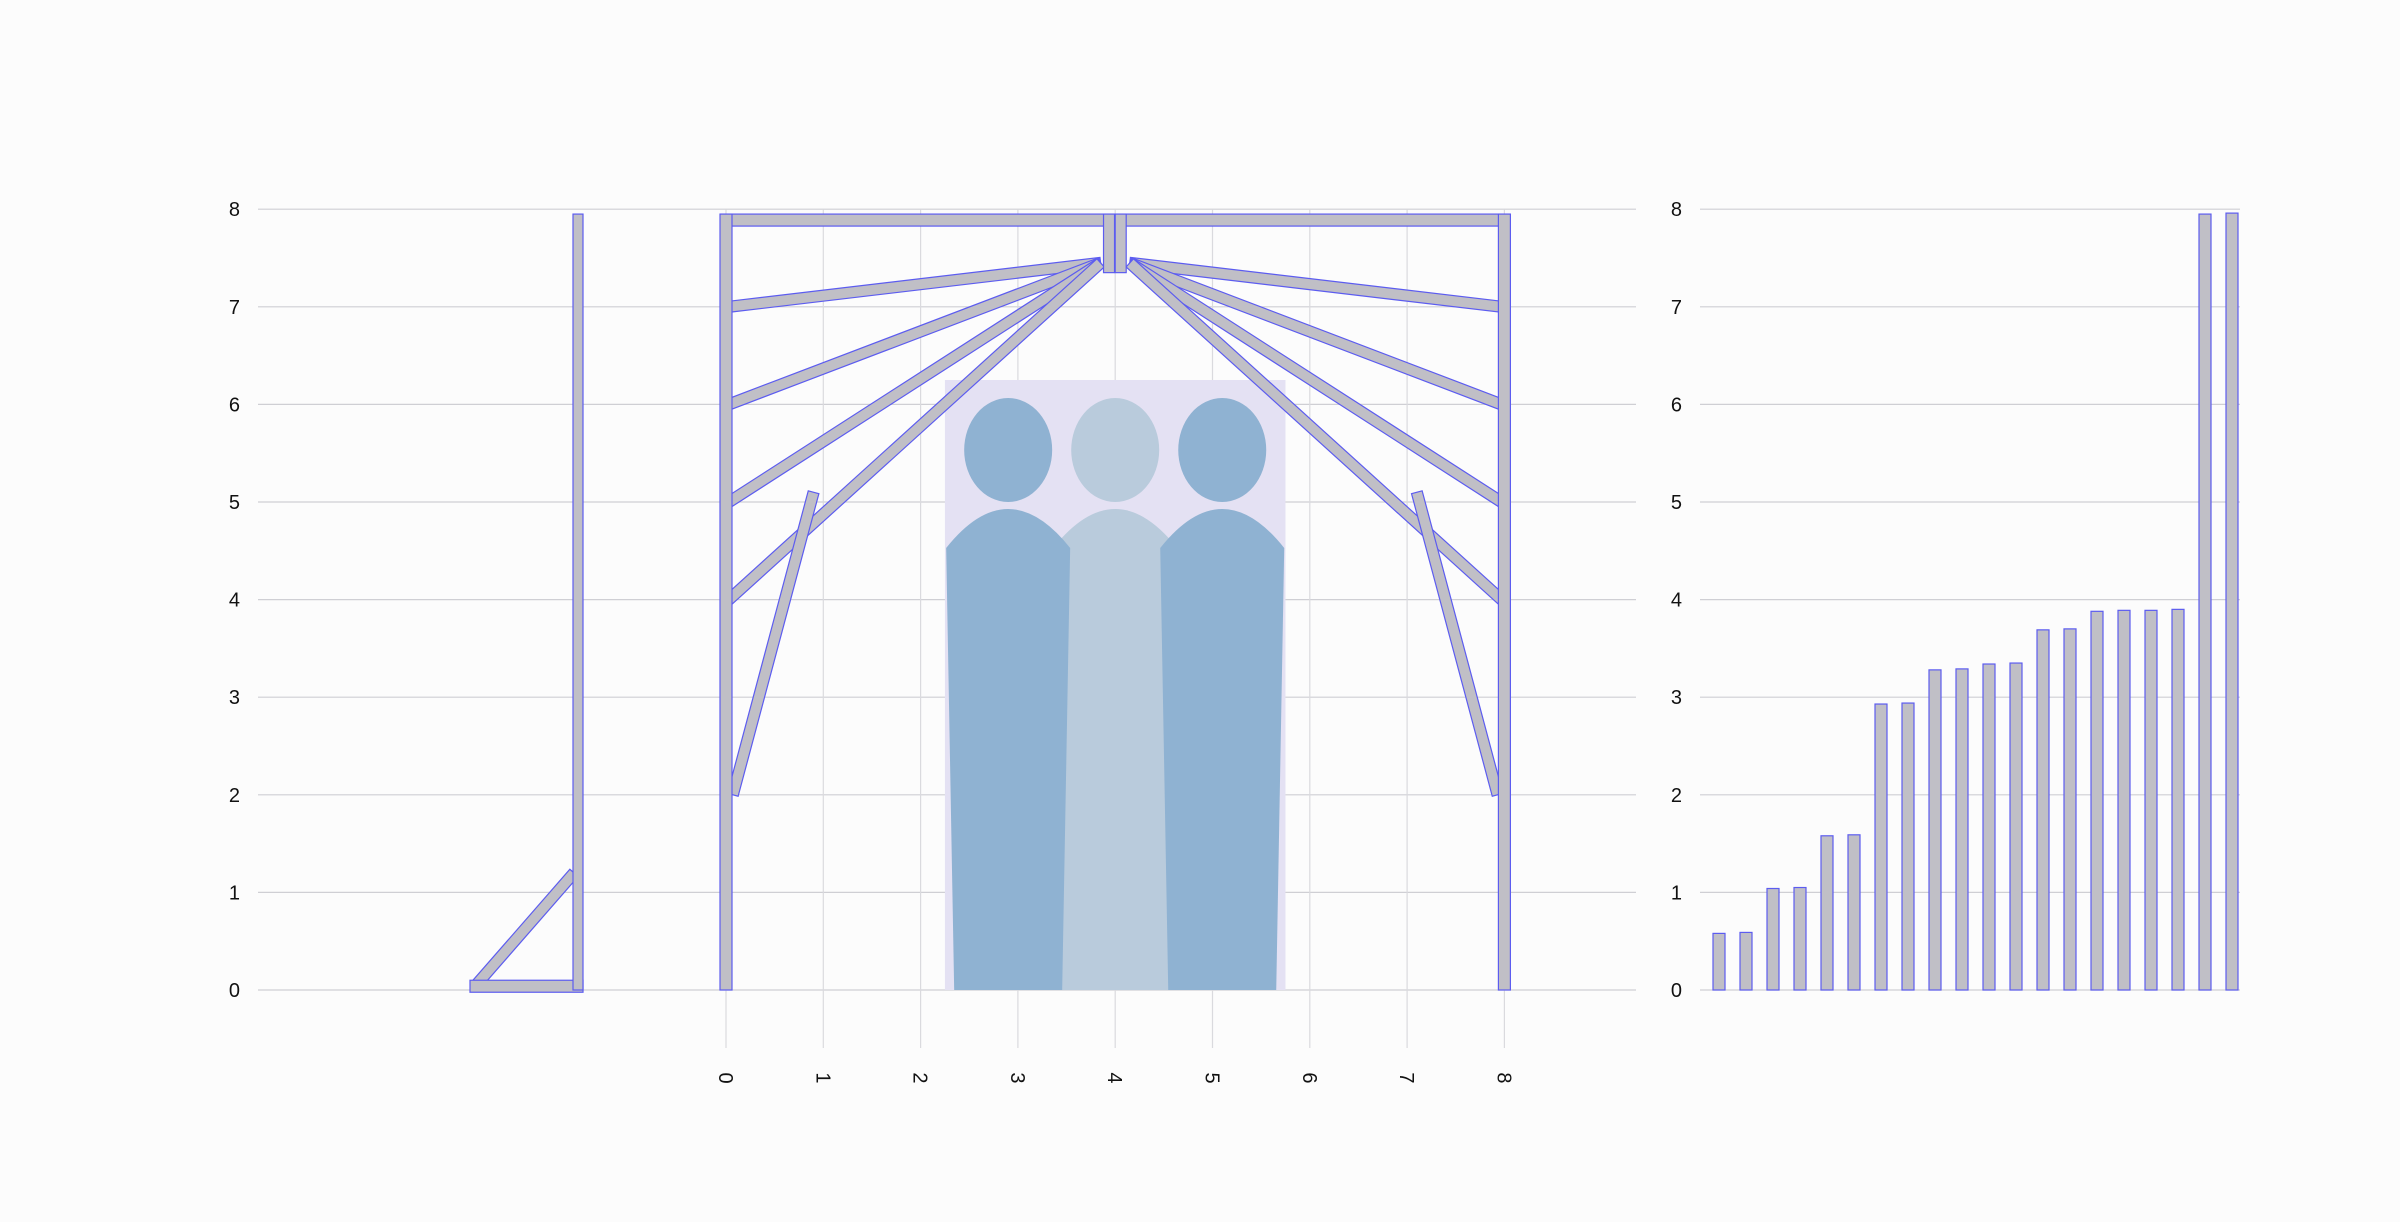 This screenshot has height=1222, width=2400. Describe the element at coordinates (526, 986) in the screenshot. I see `side-foot` at that location.